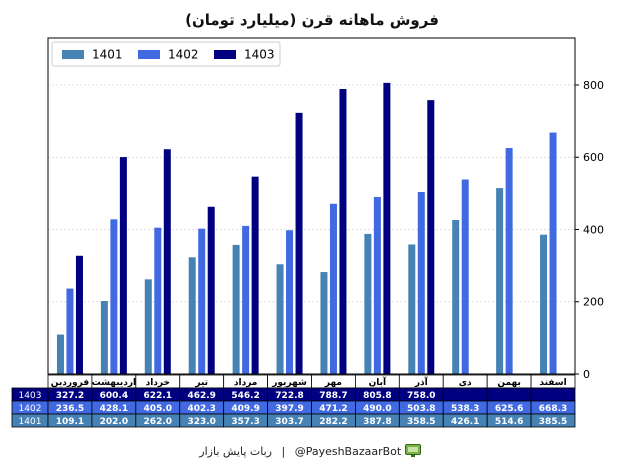 The image size is (624, 468). Describe the element at coordinates (377, 422) in the screenshot. I see `table-value-1401-7: 387.8` at that location.